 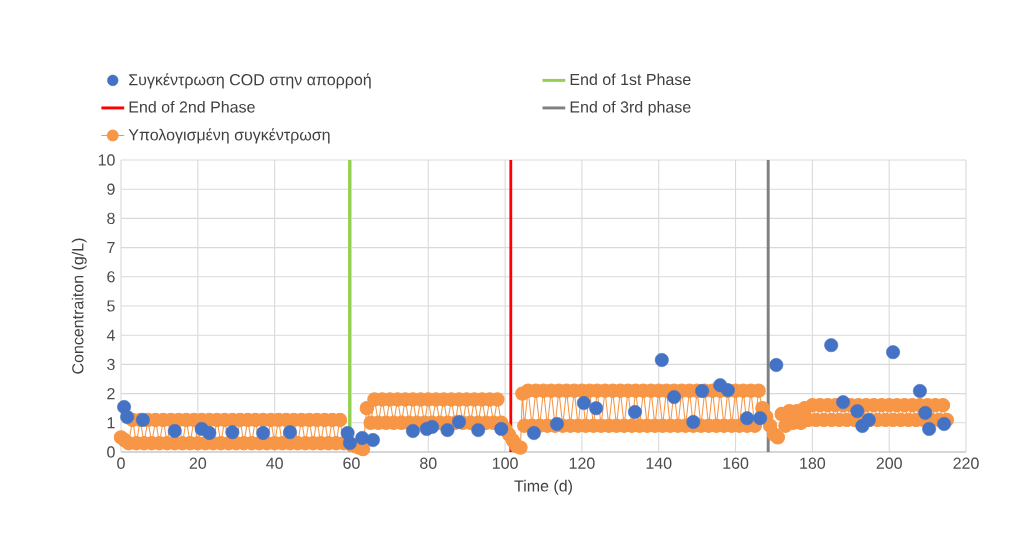 I want to click on x-axis-title: Time (d), so click(x=543, y=487).